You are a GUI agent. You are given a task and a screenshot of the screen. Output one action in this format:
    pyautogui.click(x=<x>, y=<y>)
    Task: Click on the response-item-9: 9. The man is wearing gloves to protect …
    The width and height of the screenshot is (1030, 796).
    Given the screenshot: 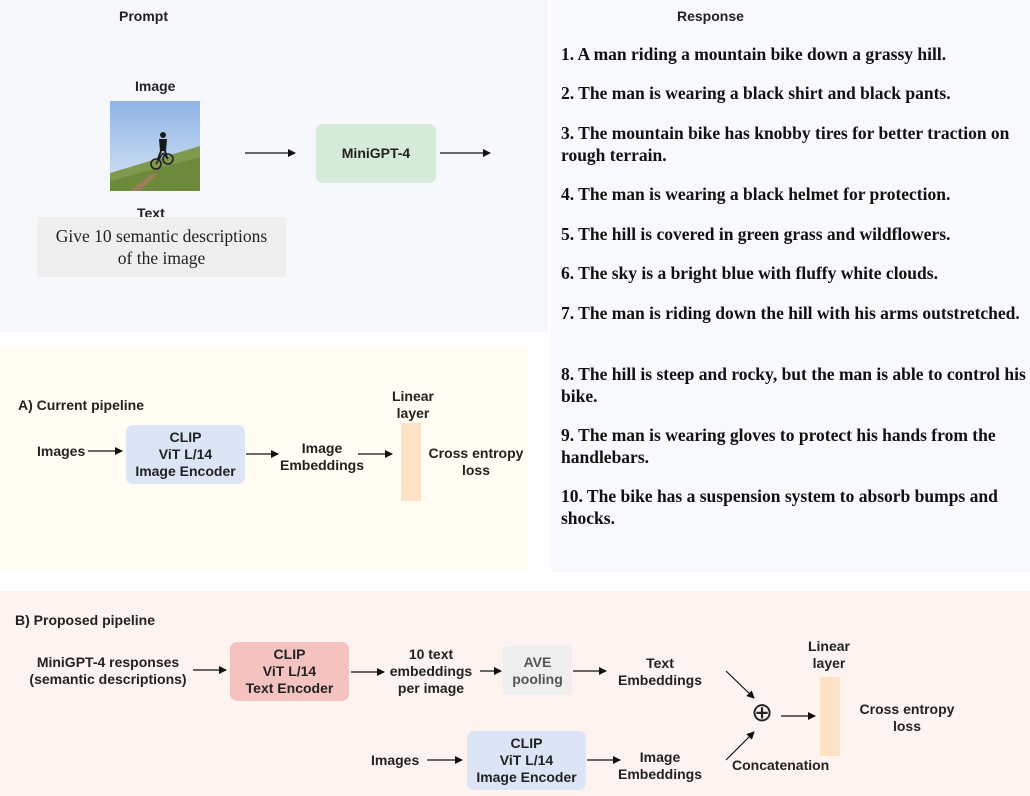 What is the action you would take?
    pyautogui.click(x=778, y=446)
    